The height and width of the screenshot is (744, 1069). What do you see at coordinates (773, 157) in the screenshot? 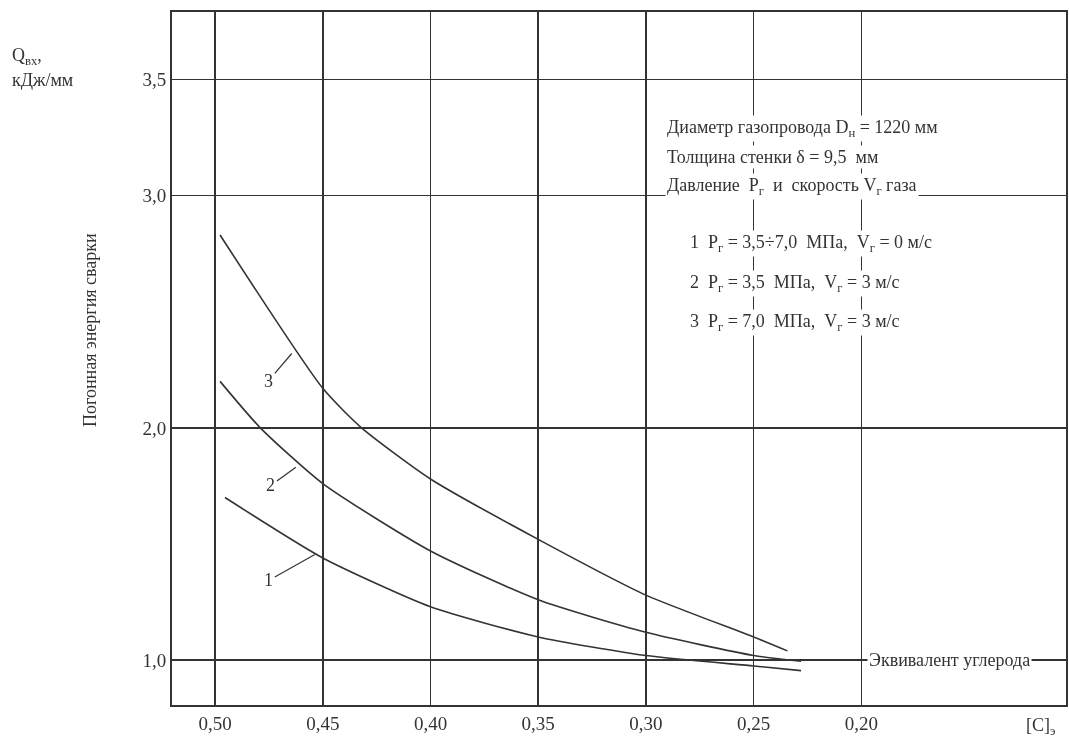
I see `annotation: Толщина стенки δ = 9,5 мм` at bounding box center [773, 157].